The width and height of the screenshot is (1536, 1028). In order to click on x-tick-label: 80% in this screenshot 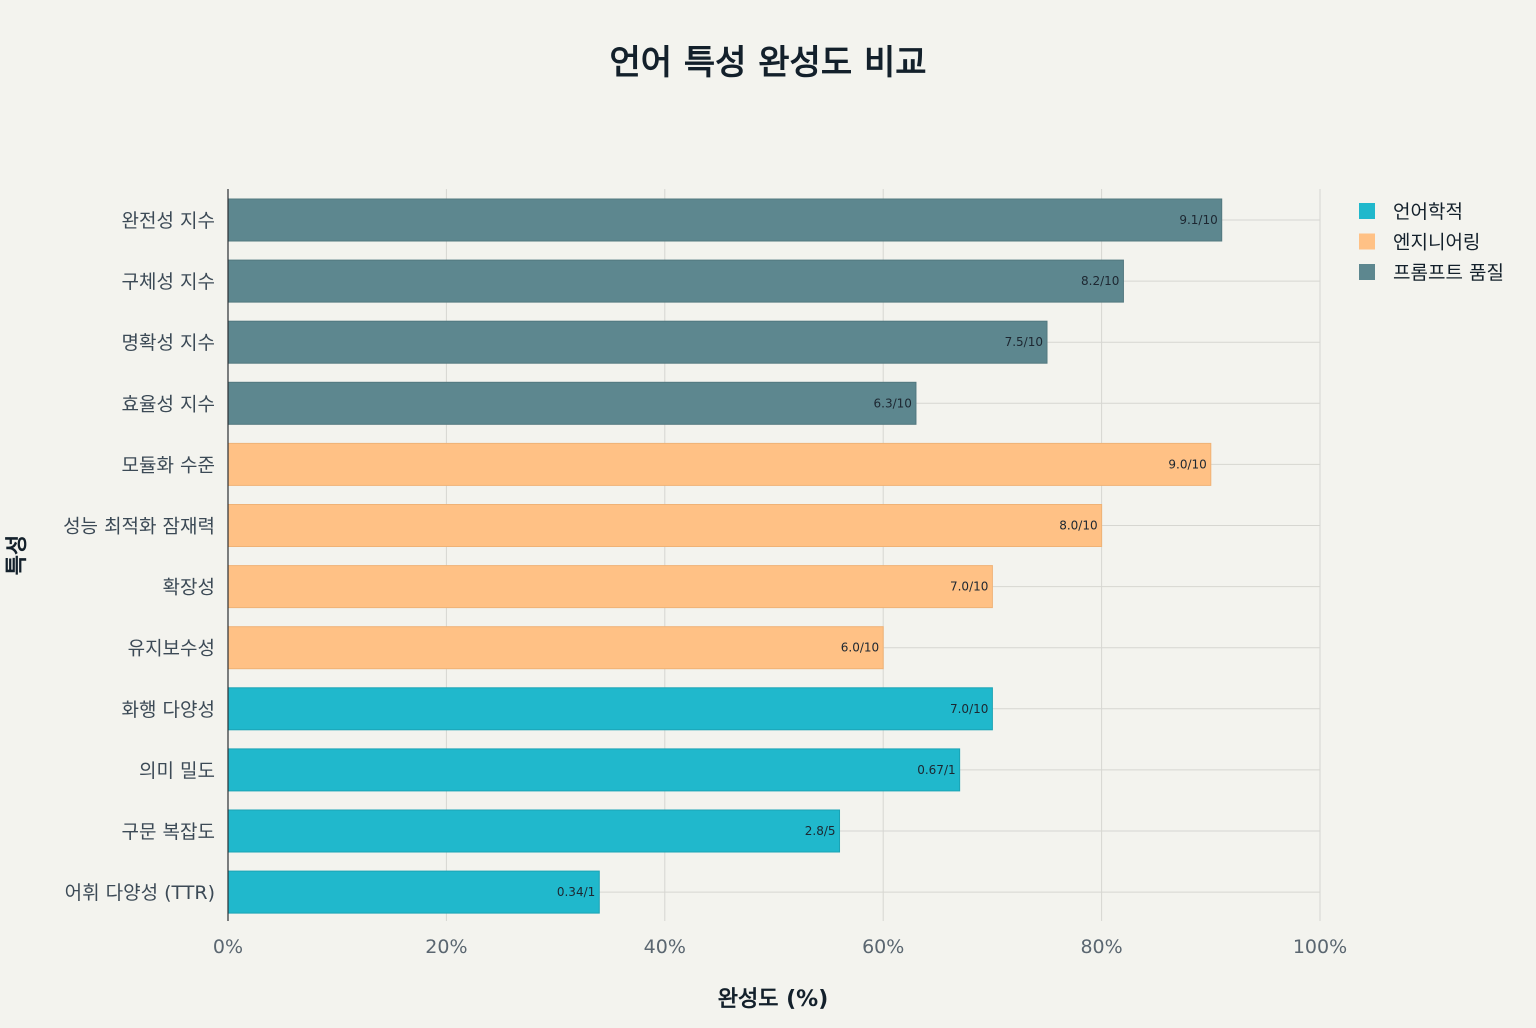, I will do `click(1101, 947)`.